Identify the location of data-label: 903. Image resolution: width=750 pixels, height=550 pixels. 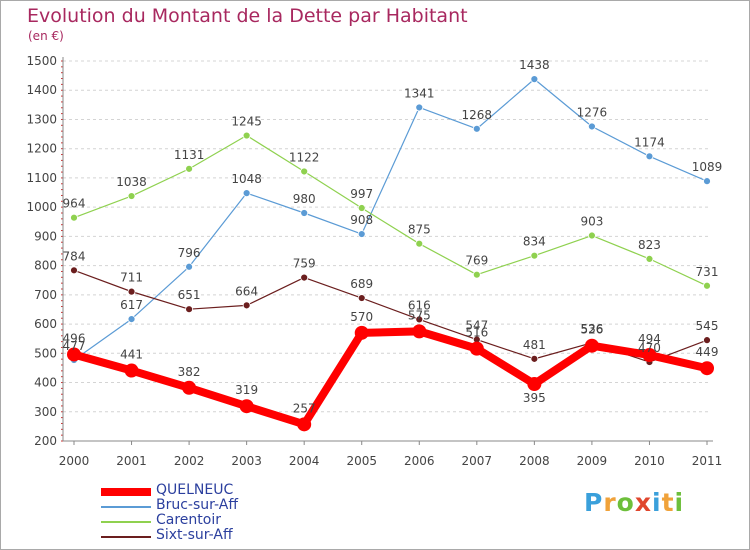
(591, 222).